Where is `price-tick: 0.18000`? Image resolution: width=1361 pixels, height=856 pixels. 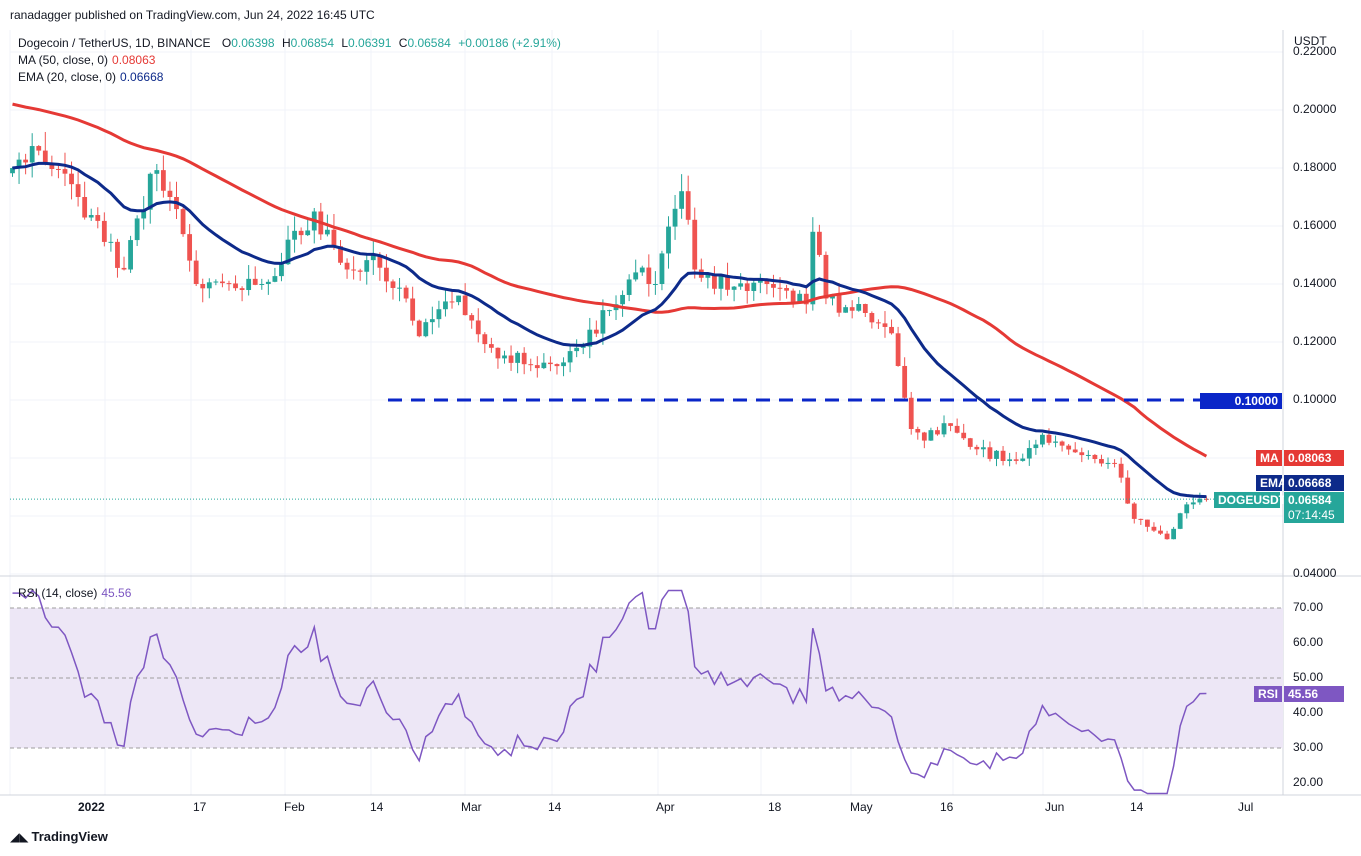 price-tick: 0.18000 is located at coordinates (1315, 167).